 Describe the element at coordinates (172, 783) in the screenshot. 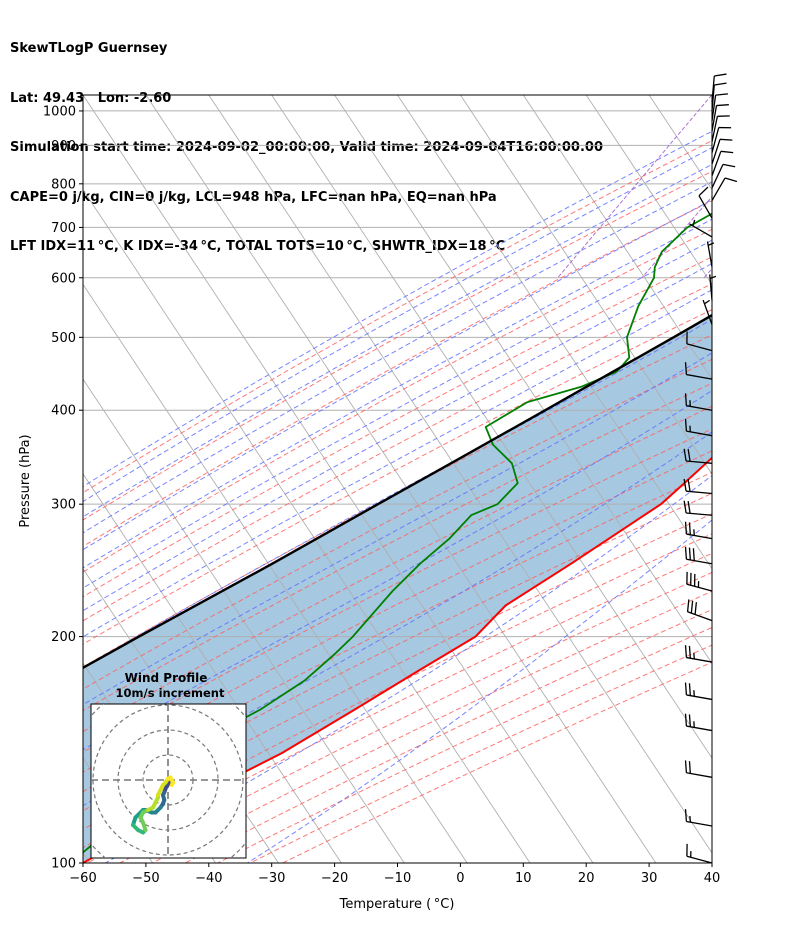

I see `hodograph-segment` at that location.